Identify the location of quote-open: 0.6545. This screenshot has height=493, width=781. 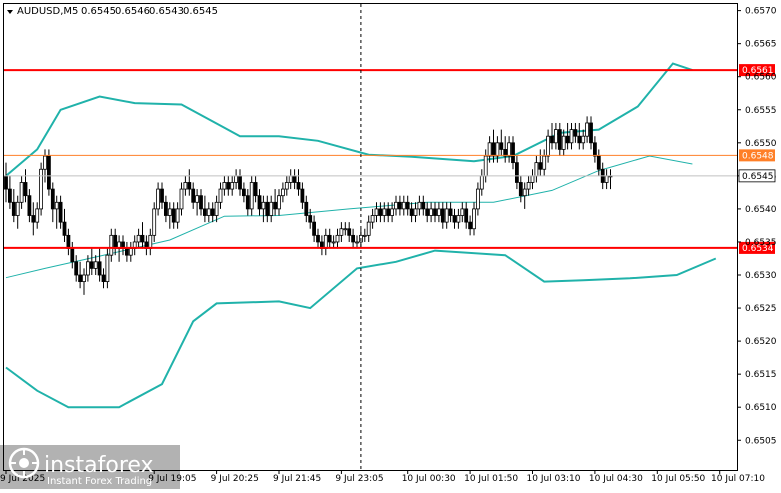
(98, 11).